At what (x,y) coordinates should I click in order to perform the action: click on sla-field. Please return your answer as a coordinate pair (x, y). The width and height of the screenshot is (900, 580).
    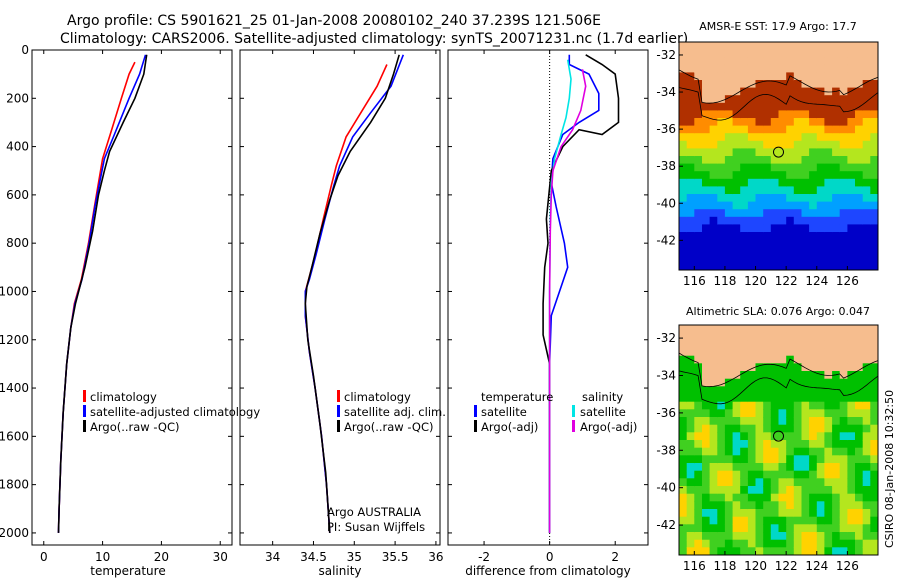
    Looking at the image, I should click on (778, 440).